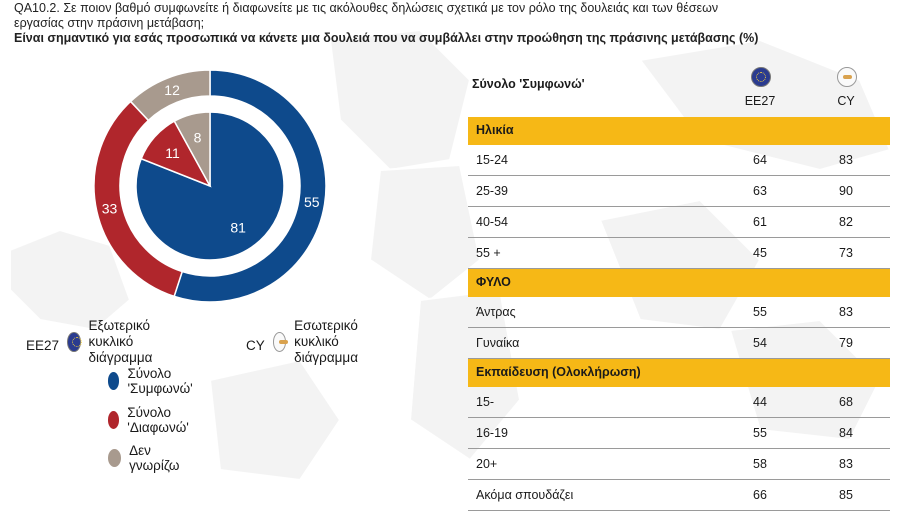 This screenshot has width=900, height=511. Describe the element at coordinates (172, 90) in the screenshot. I see `outer-label-dk: 12` at that location.